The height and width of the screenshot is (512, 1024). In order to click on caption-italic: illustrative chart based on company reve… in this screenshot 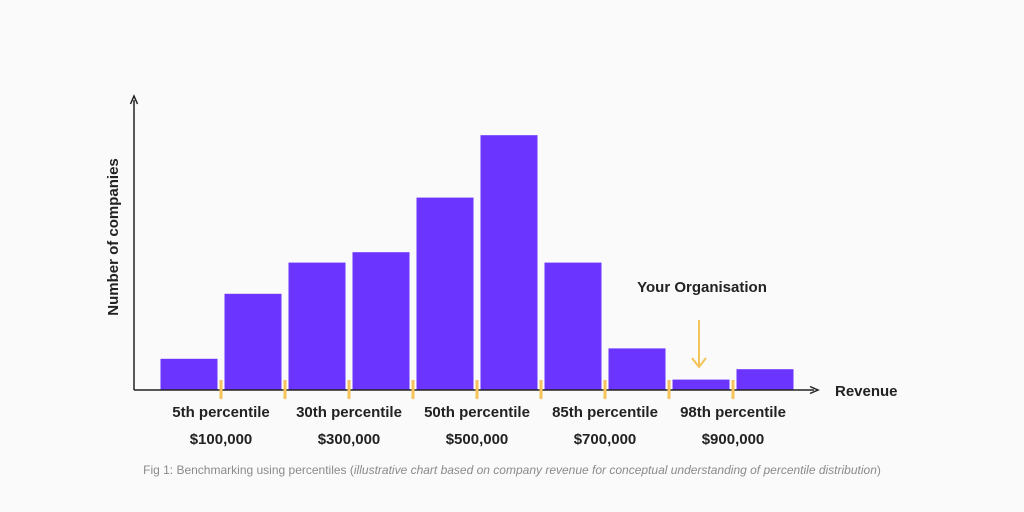, I will do `click(615, 470)`.